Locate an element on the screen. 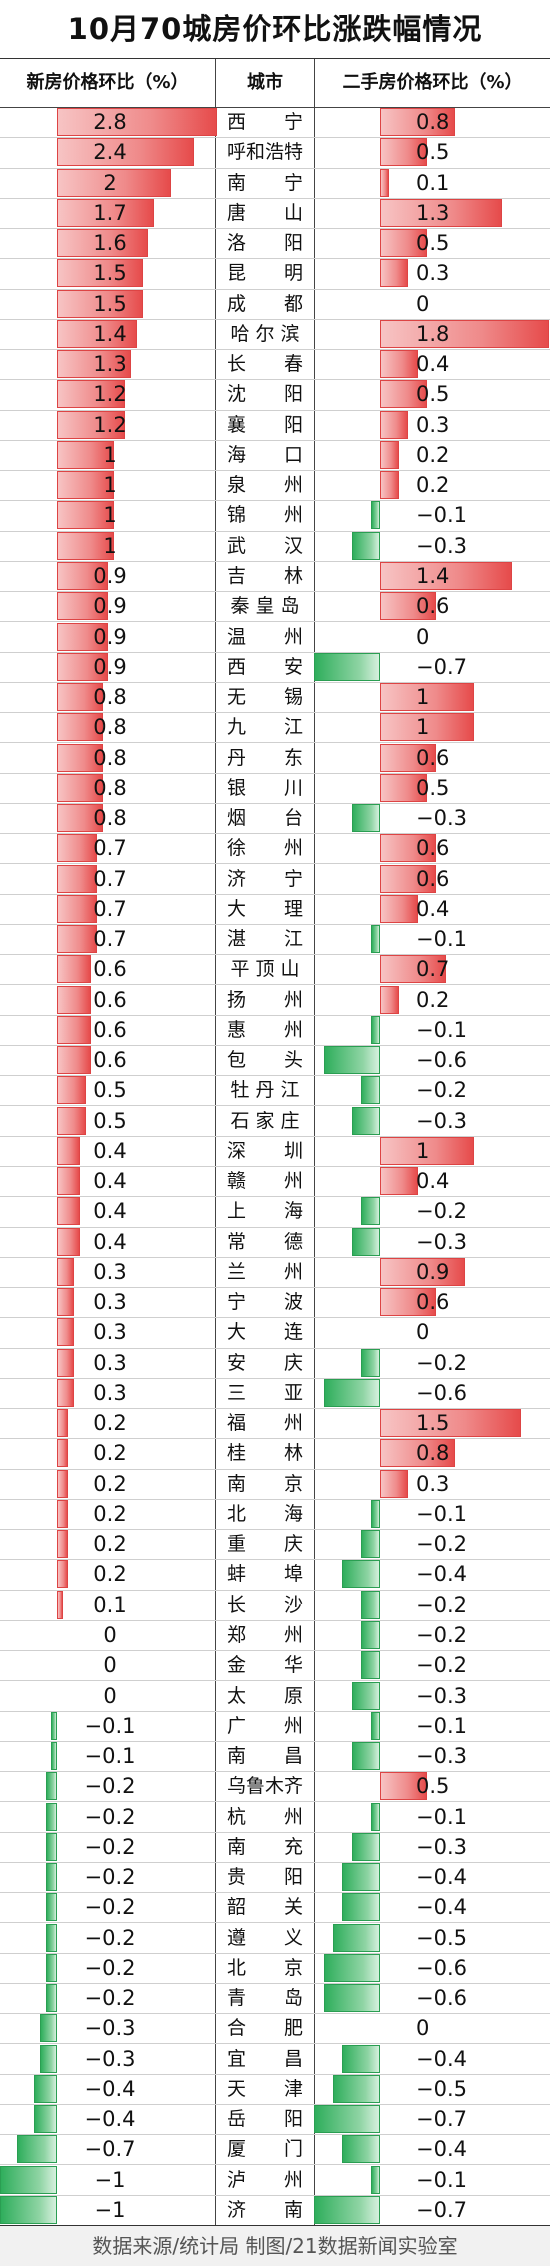 This screenshot has height=2266, width=550. second-price-value: 0.6 is located at coordinates (433, 606).